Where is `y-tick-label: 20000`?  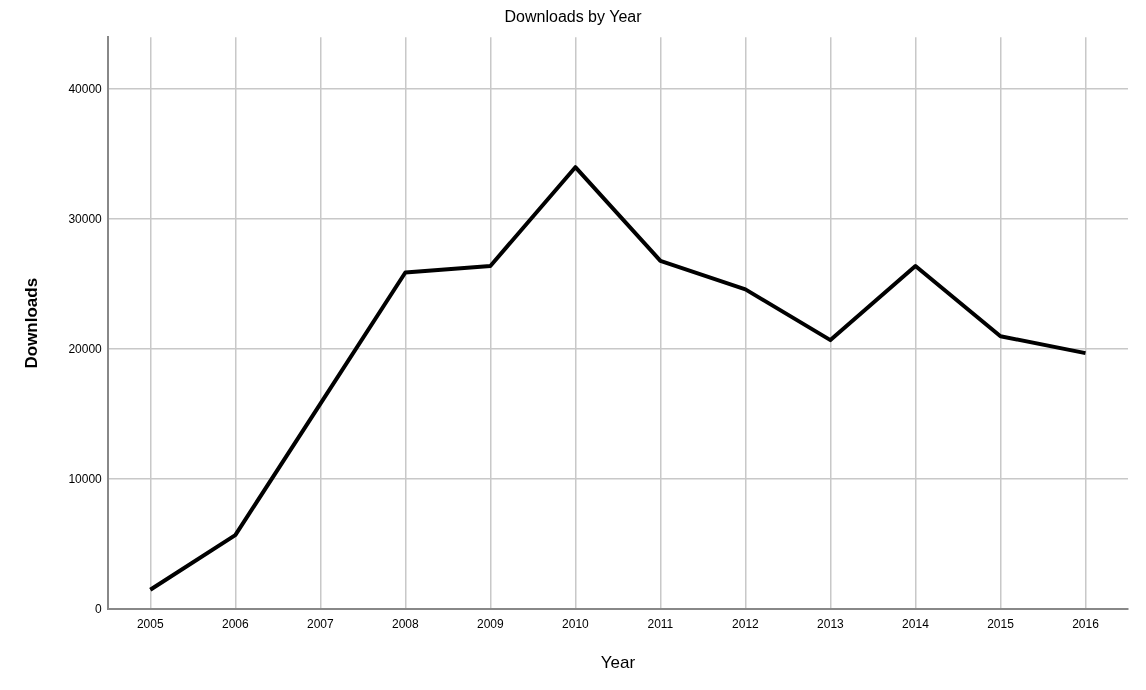
y-tick-label: 20000 is located at coordinates (85, 348).